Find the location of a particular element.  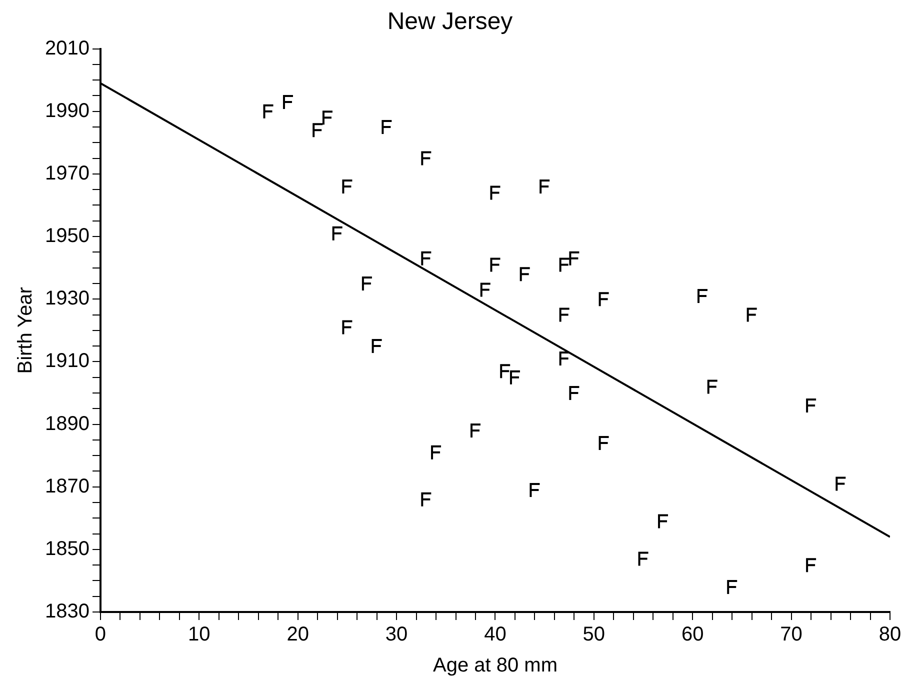

x-tick-label: 80 is located at coordinates (890, 635).